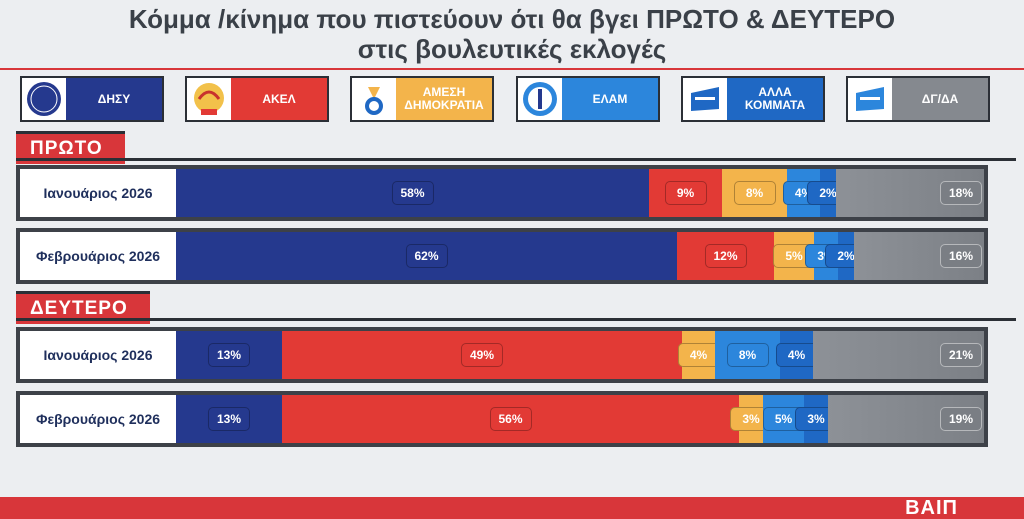 This screenshot has width=1024, height=519. Describe the element at coordinates (910, 193) in the screenshot. I see `bar-segment: 18%` at that location.